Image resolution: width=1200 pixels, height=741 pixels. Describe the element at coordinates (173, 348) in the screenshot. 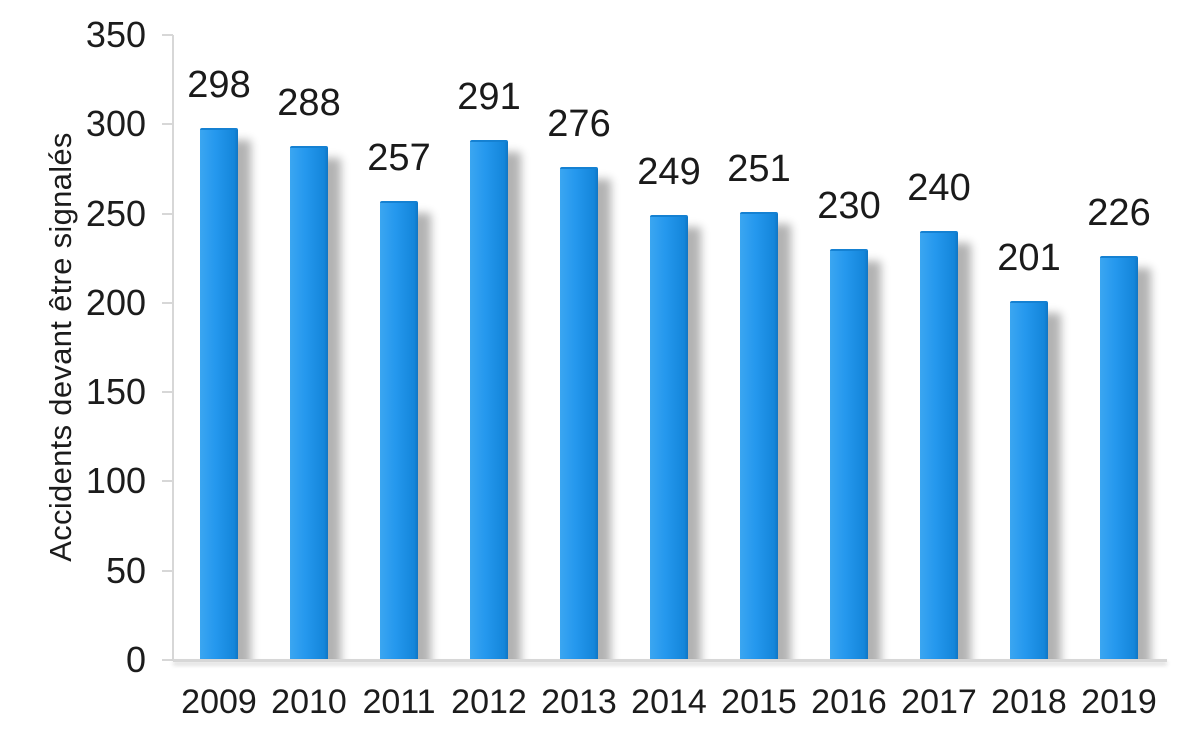

I see `y-axis-line` at that location.